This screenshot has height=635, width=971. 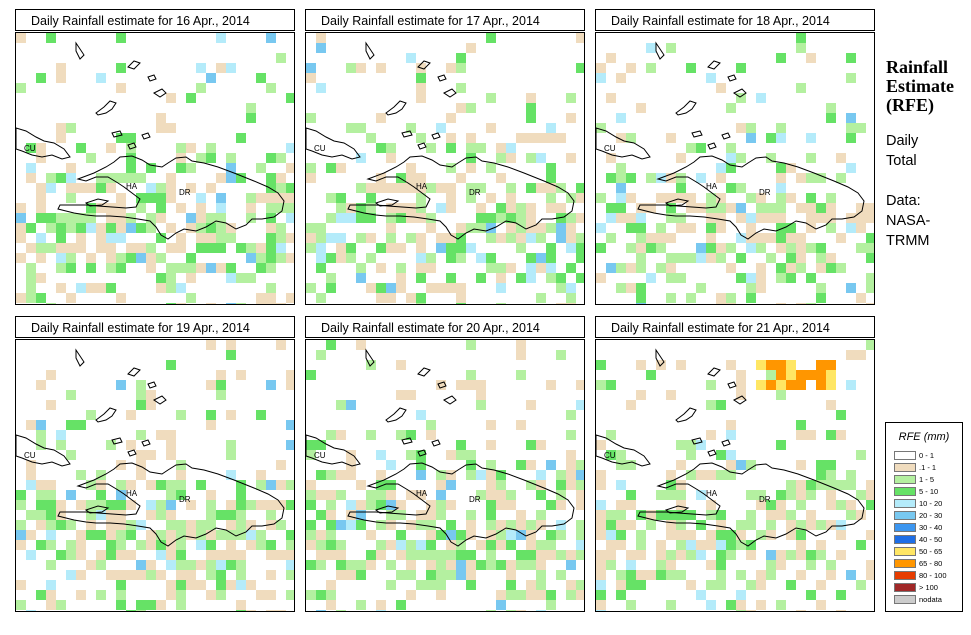 I want to click on source-line-2: TRMM, so click(x=908, y=241).